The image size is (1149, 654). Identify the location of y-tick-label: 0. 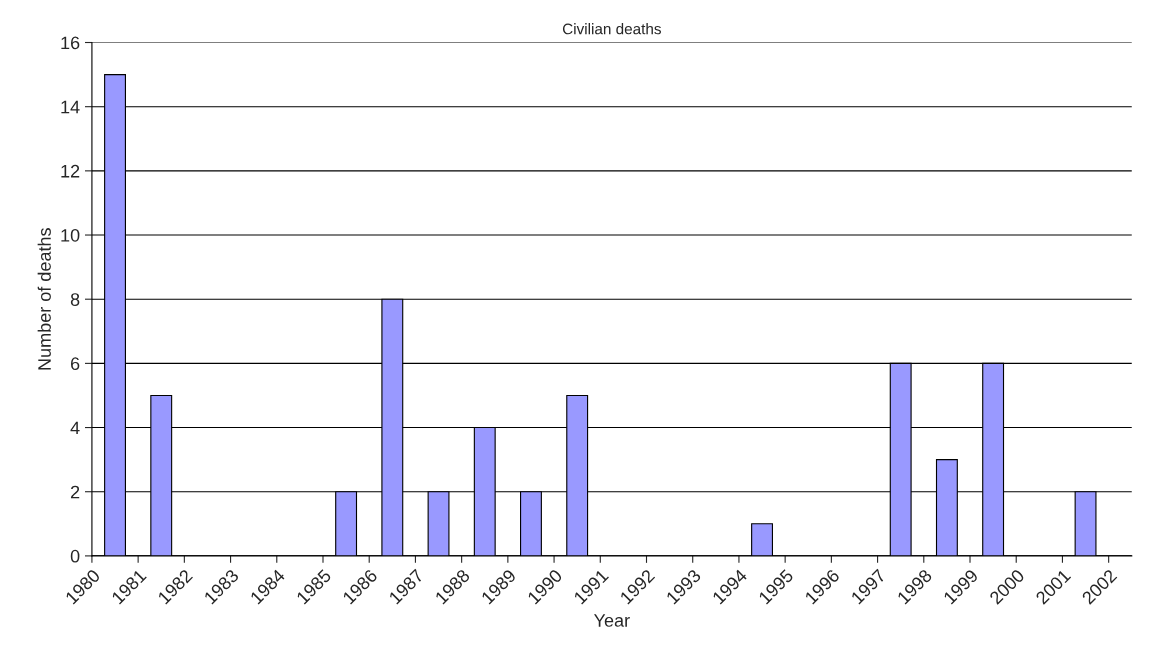
(75, 556).